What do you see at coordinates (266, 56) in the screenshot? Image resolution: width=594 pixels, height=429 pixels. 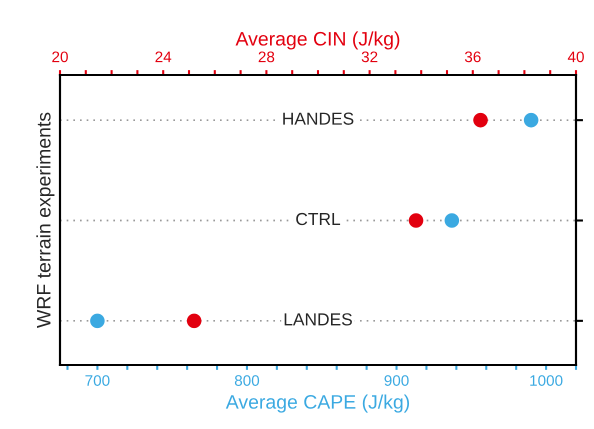 I see `x2-tick-label: 28` at bounding box center [266, 56].